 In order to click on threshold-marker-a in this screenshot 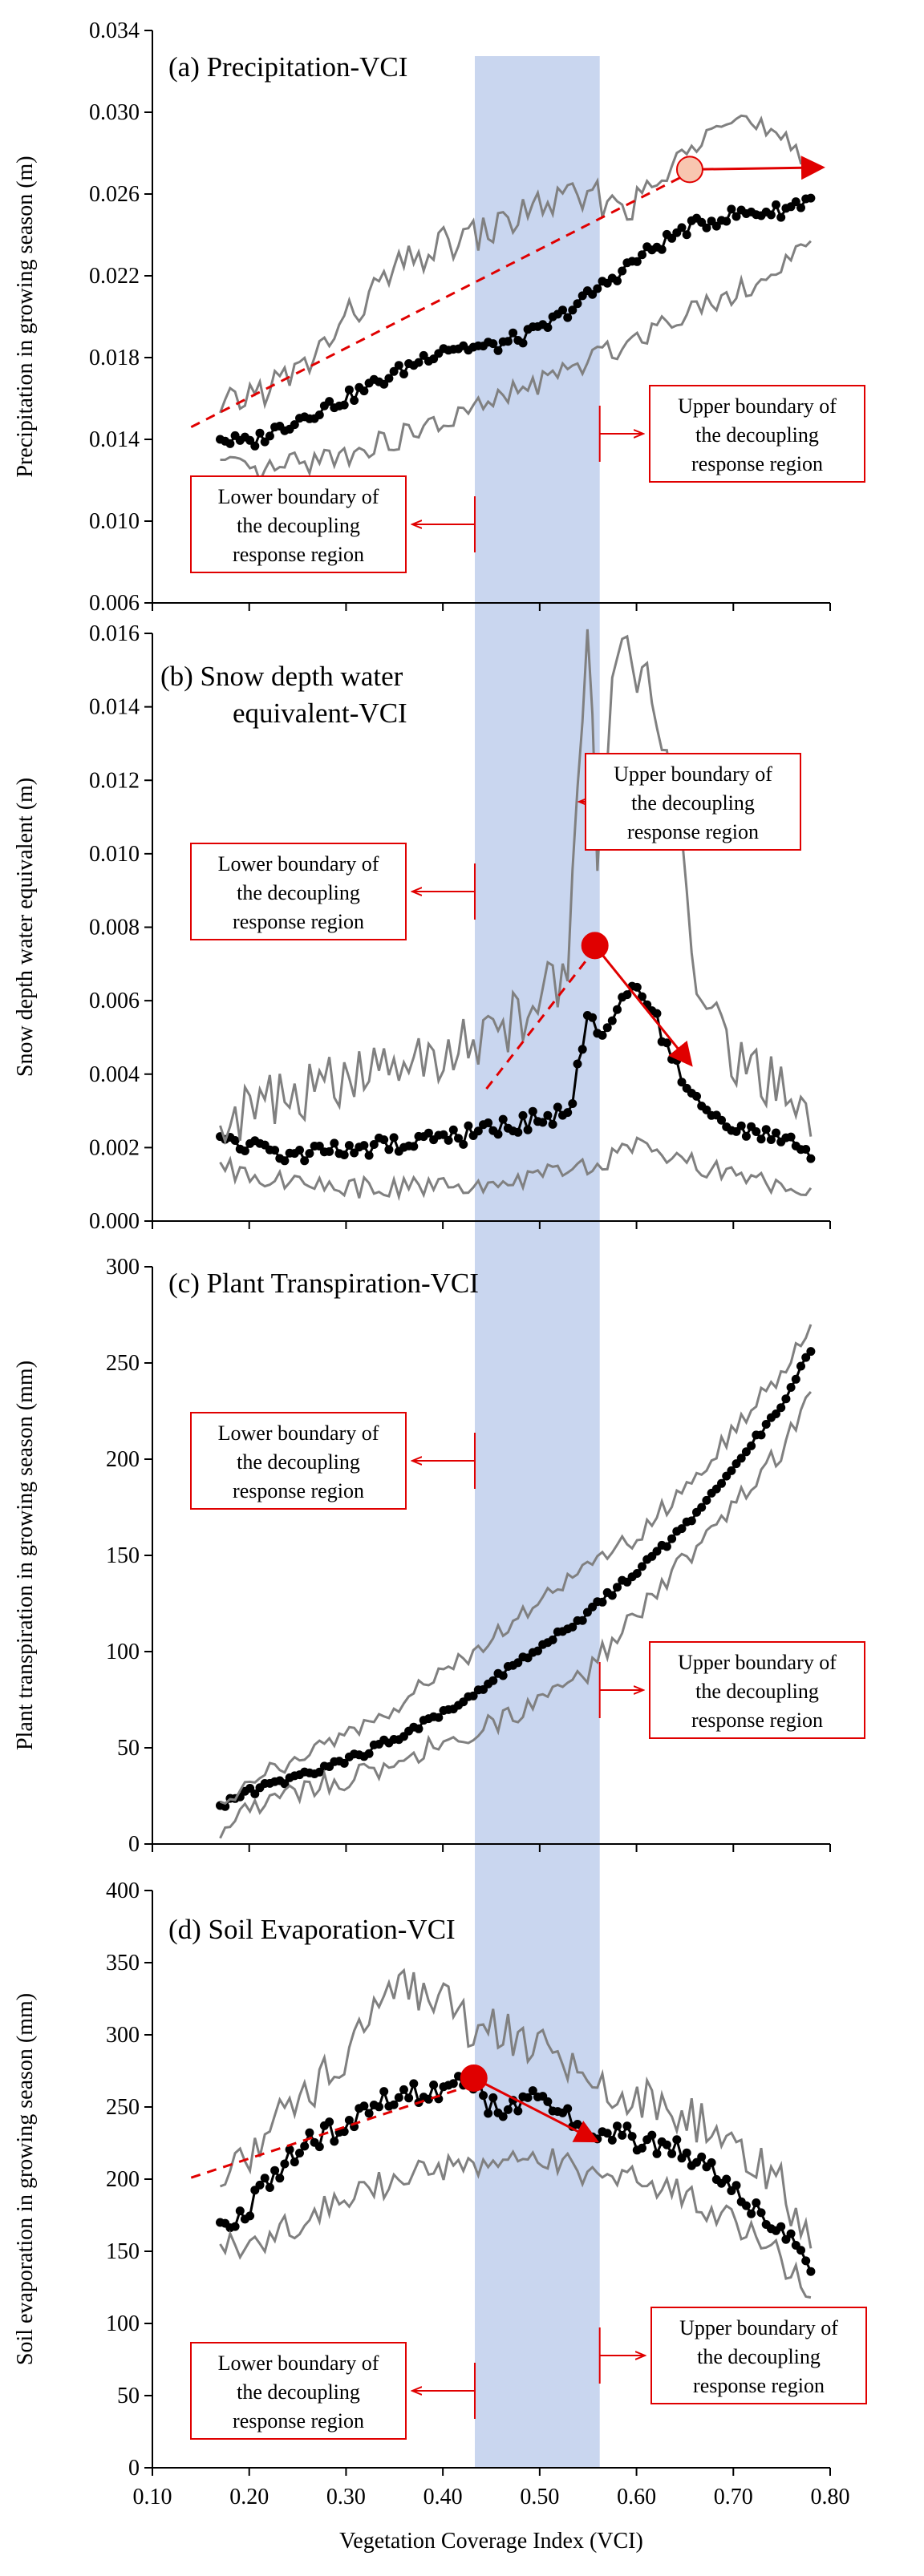, I will do `click(689, 170)`.